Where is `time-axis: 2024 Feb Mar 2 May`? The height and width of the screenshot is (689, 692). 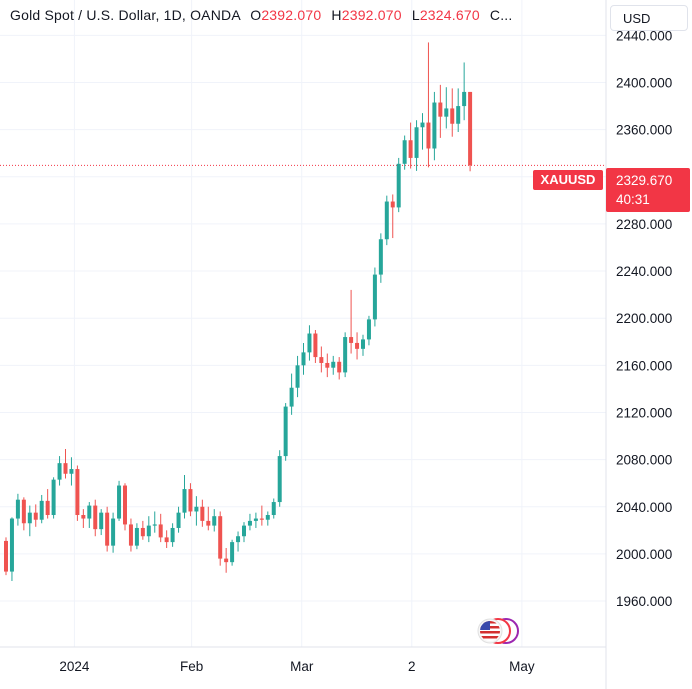 time-axis: 2024 Feb Mar 2 May is located at coordinates (296, 666).